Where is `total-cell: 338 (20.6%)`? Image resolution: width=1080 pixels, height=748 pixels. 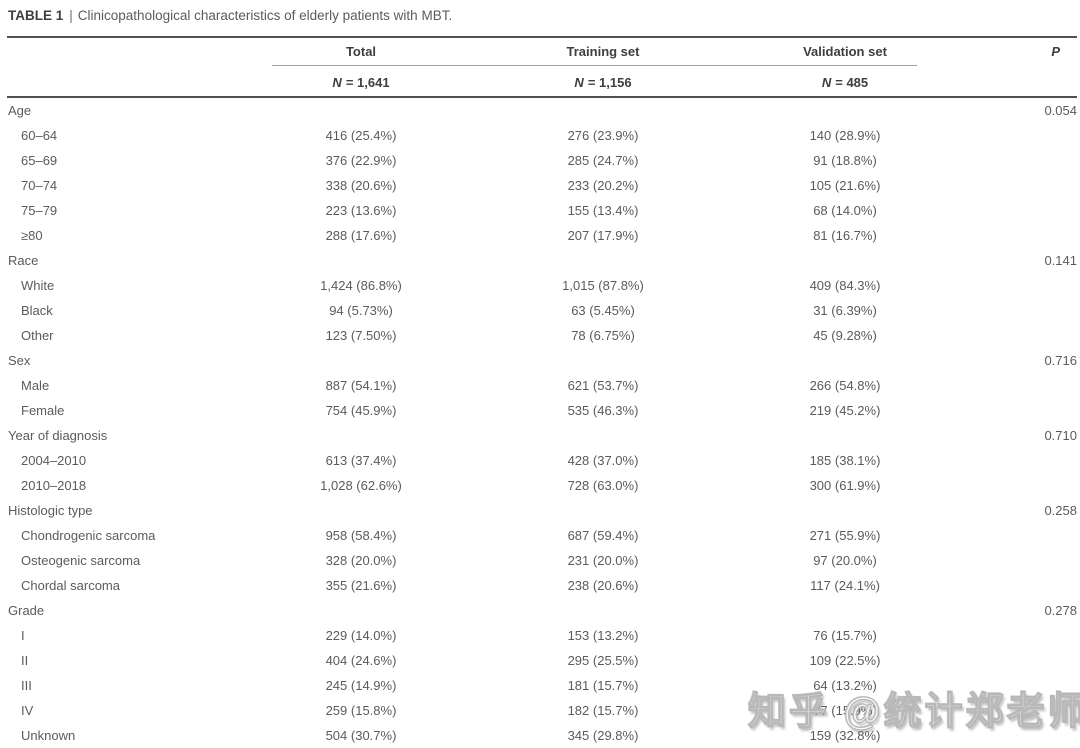 total-cell: 338 (20.6%) is located at coordinates (361, 185).